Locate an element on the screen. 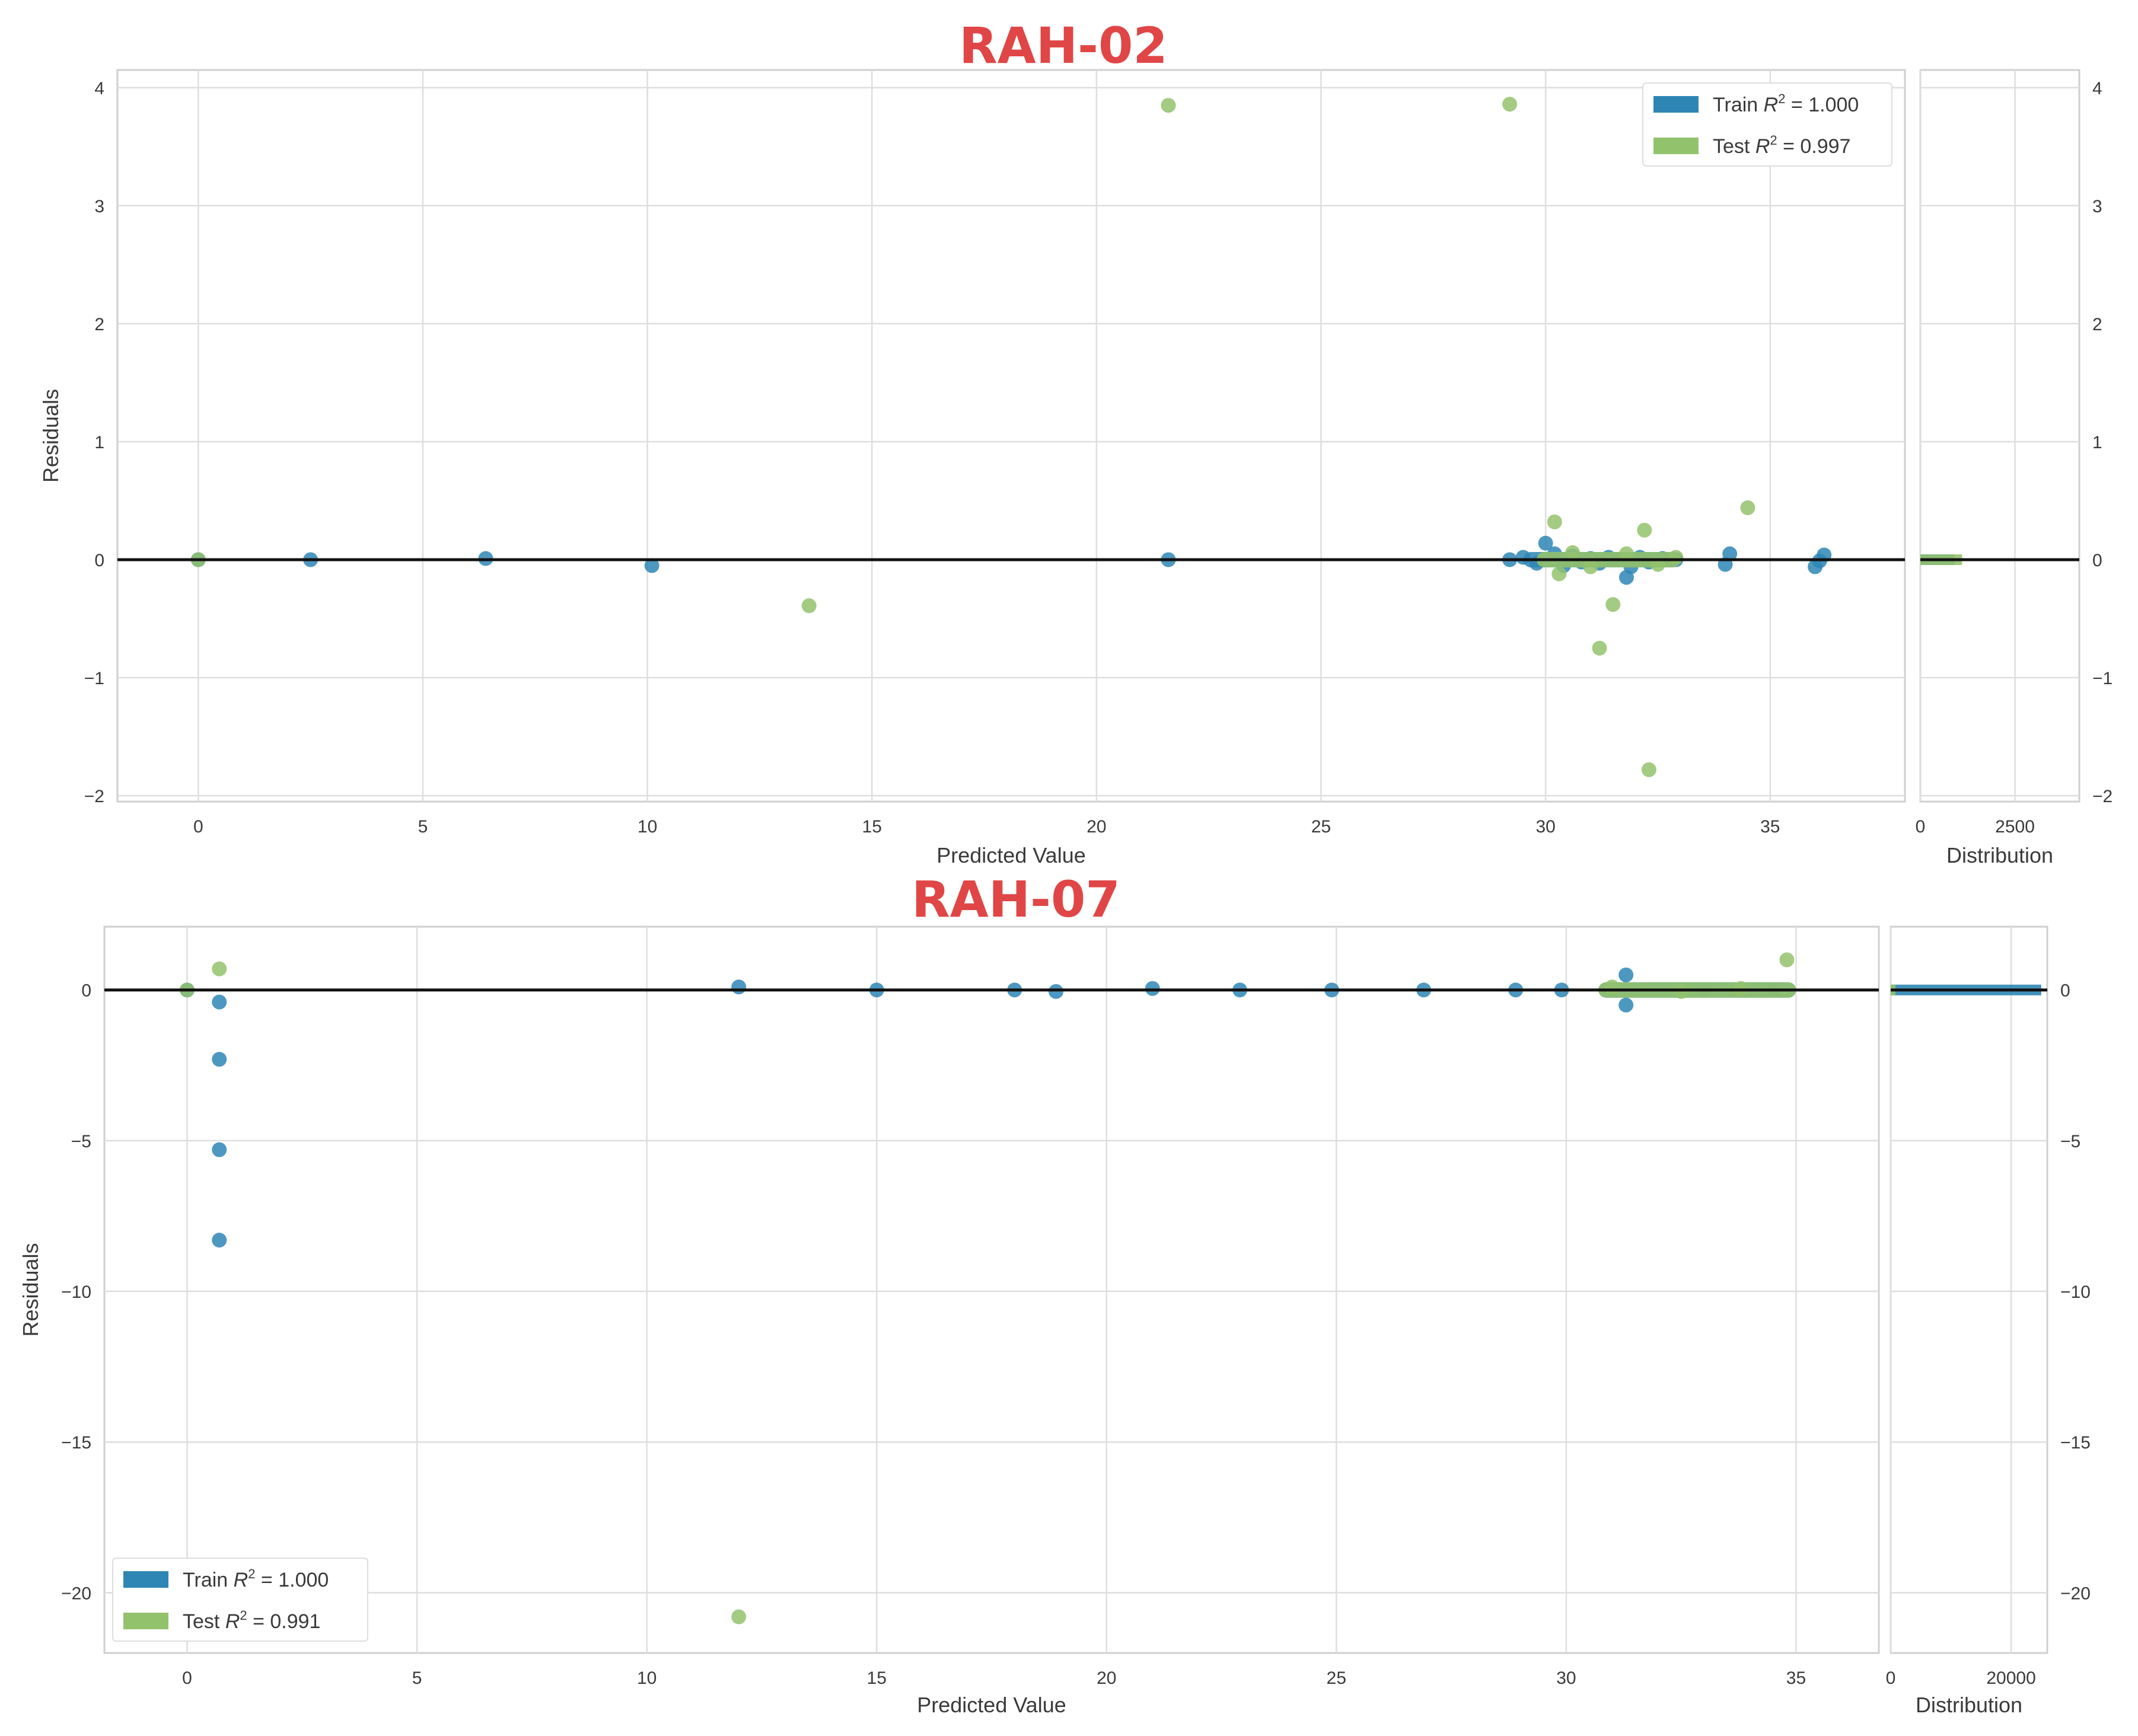 The width and height of the screenshot is (2138, 1736). y-tick-label: −20 is located at coordinates (76, 1593).